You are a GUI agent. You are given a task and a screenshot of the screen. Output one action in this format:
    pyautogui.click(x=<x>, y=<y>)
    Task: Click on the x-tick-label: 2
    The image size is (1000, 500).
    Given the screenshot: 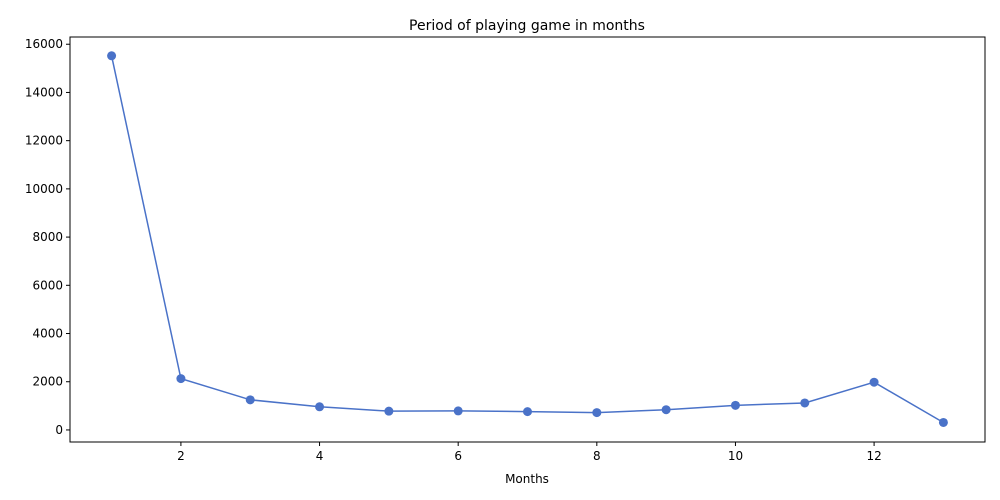 What is the action you would take?
    pyautogui.click(x=181, y=456)
    